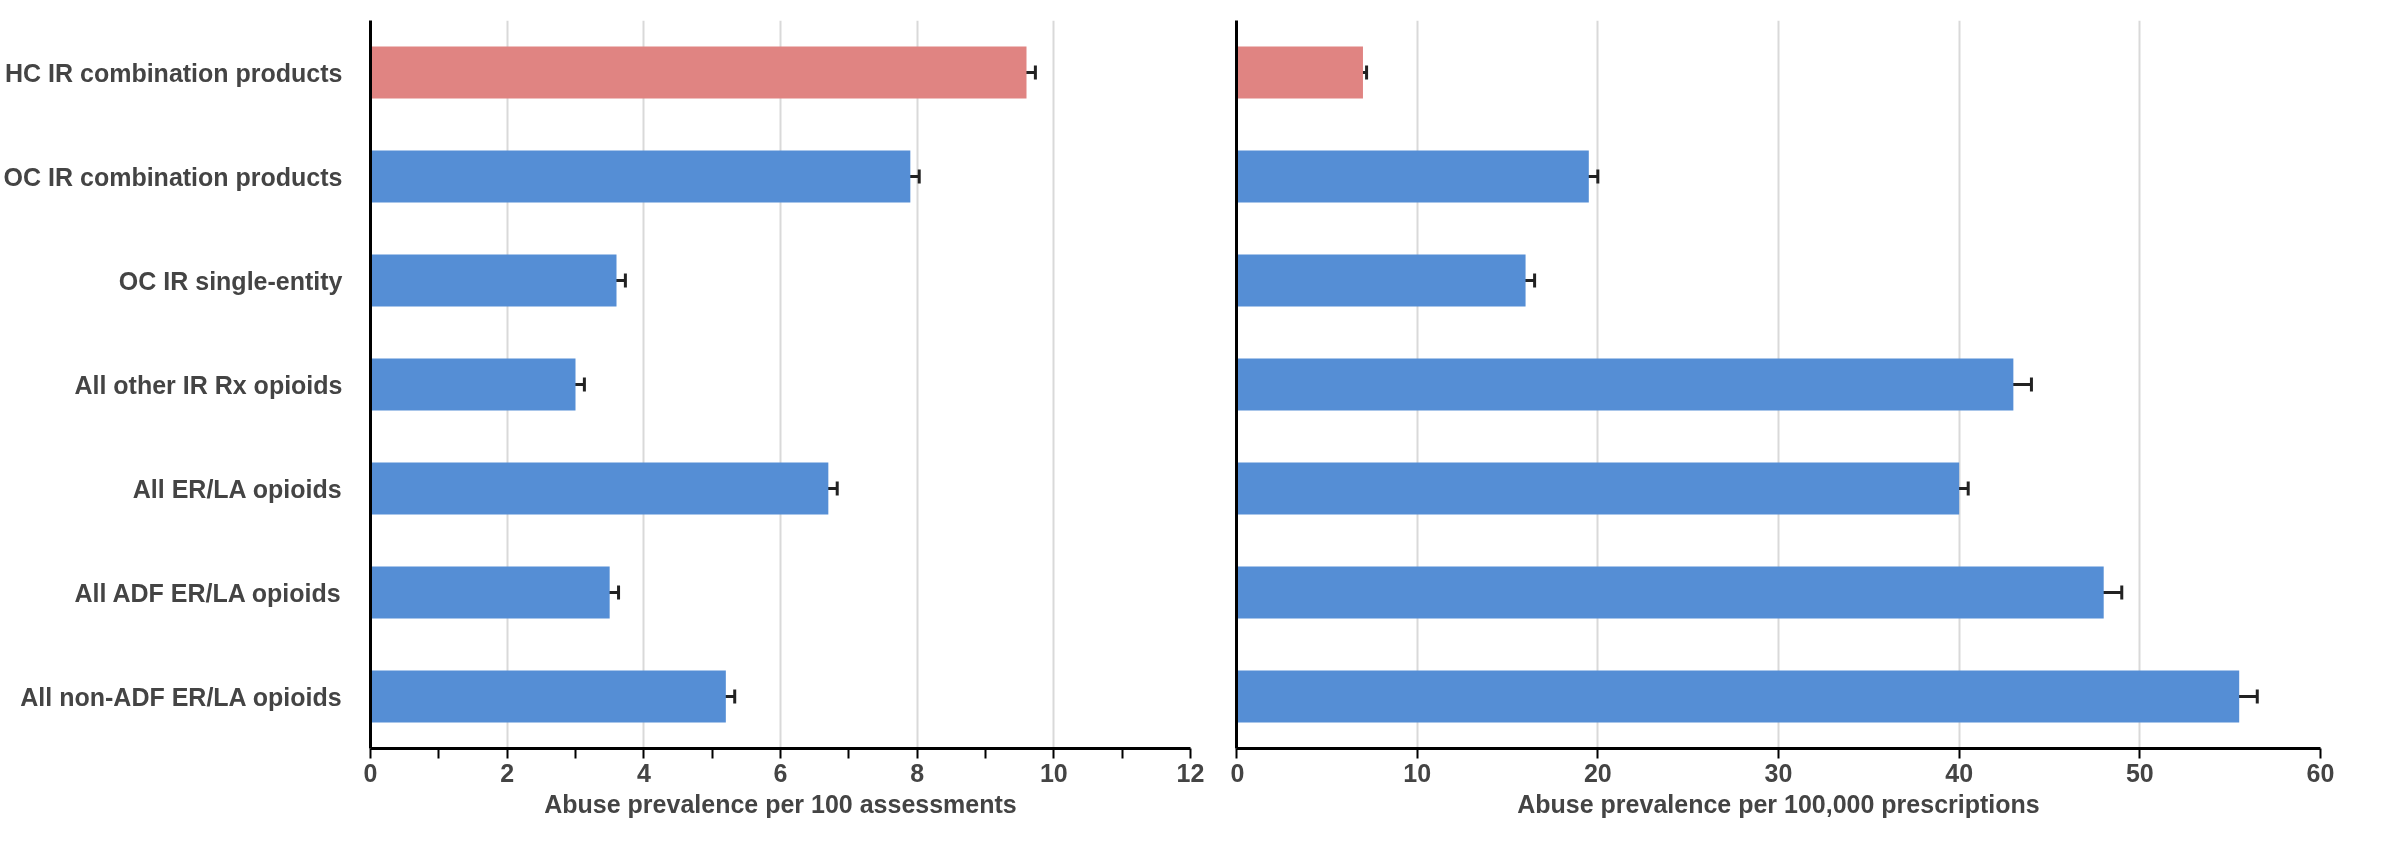 Image resolution: width=2389 pixels, height=855 pixels. Describe the element at coordinates (208, 384) in the screenshot. I see `y-tick-label: All other IR Rx opioids` at that location.